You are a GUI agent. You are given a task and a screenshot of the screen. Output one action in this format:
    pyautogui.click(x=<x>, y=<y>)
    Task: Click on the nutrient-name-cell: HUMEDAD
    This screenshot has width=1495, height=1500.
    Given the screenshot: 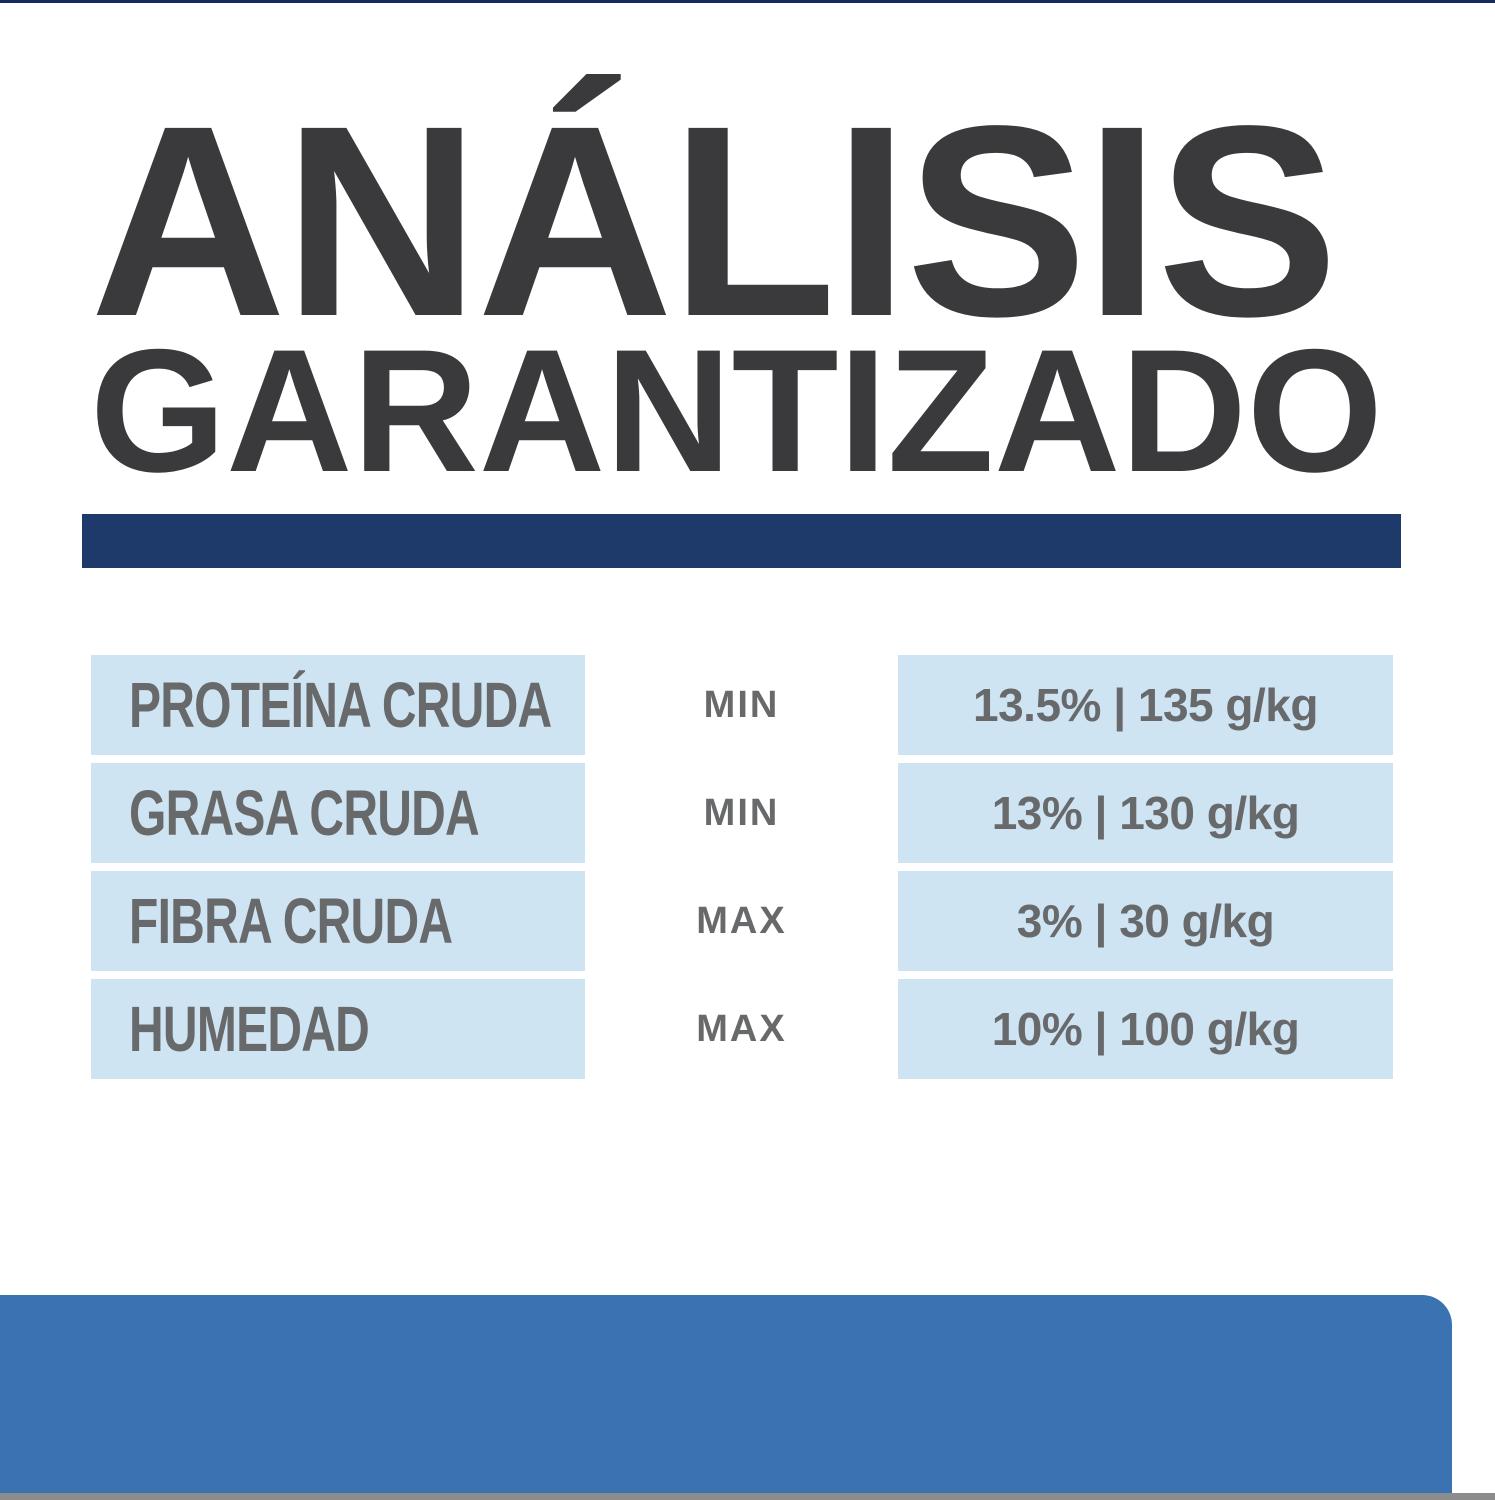 What is the action you would take?
    pyautogui.click(x=338, y=1029)
    